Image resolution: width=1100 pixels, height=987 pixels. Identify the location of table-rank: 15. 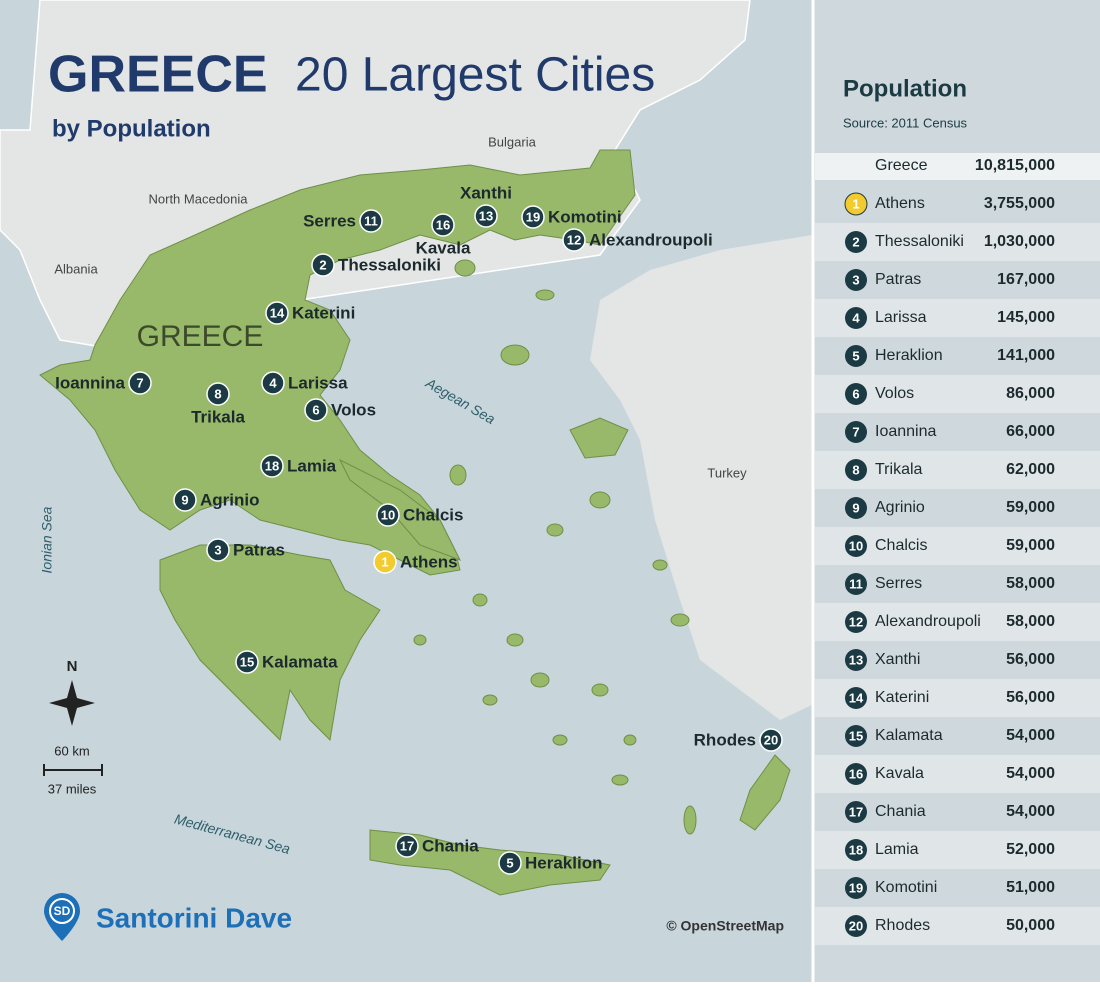
(856, 735).